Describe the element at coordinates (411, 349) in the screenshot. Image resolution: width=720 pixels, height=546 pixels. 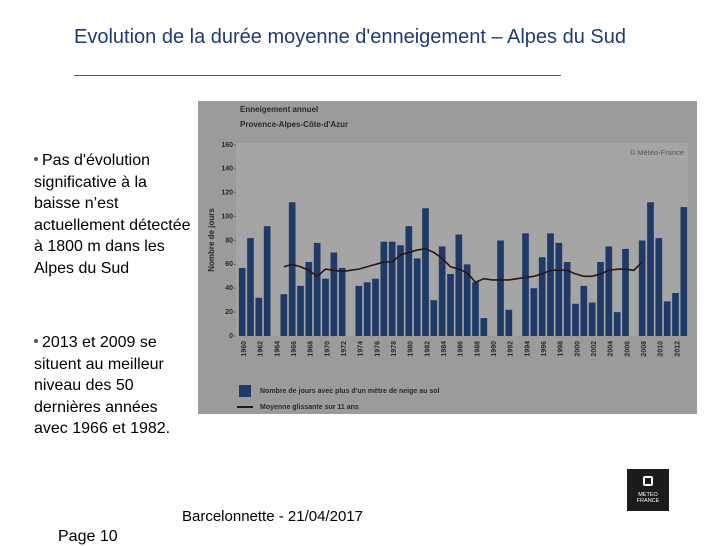
I see `x-tick-label: 1980` at that location.